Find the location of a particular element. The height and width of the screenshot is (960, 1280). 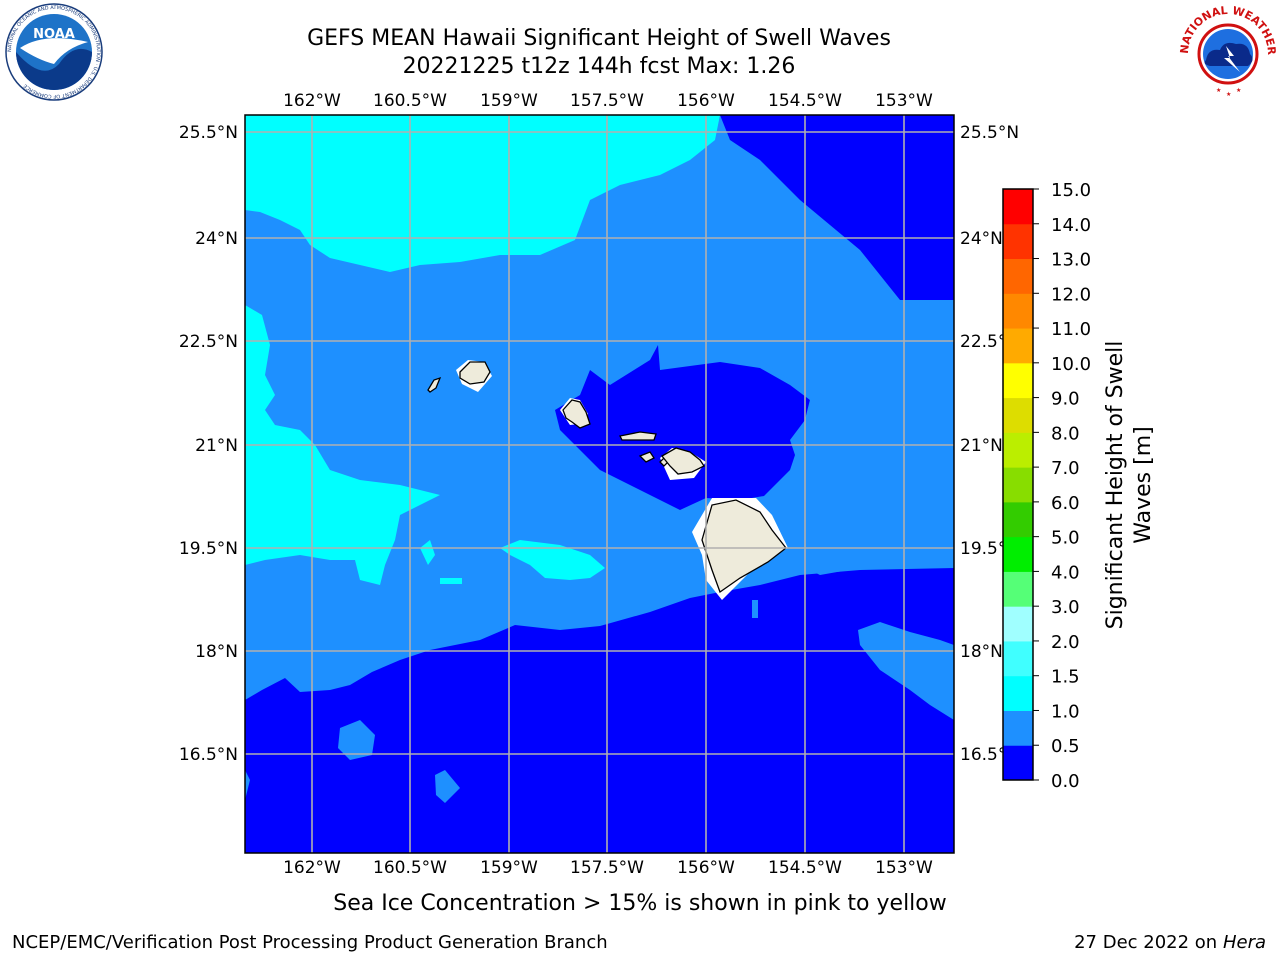

lon-label-bottom: 154.5°W is located at coordinates (805, 868).